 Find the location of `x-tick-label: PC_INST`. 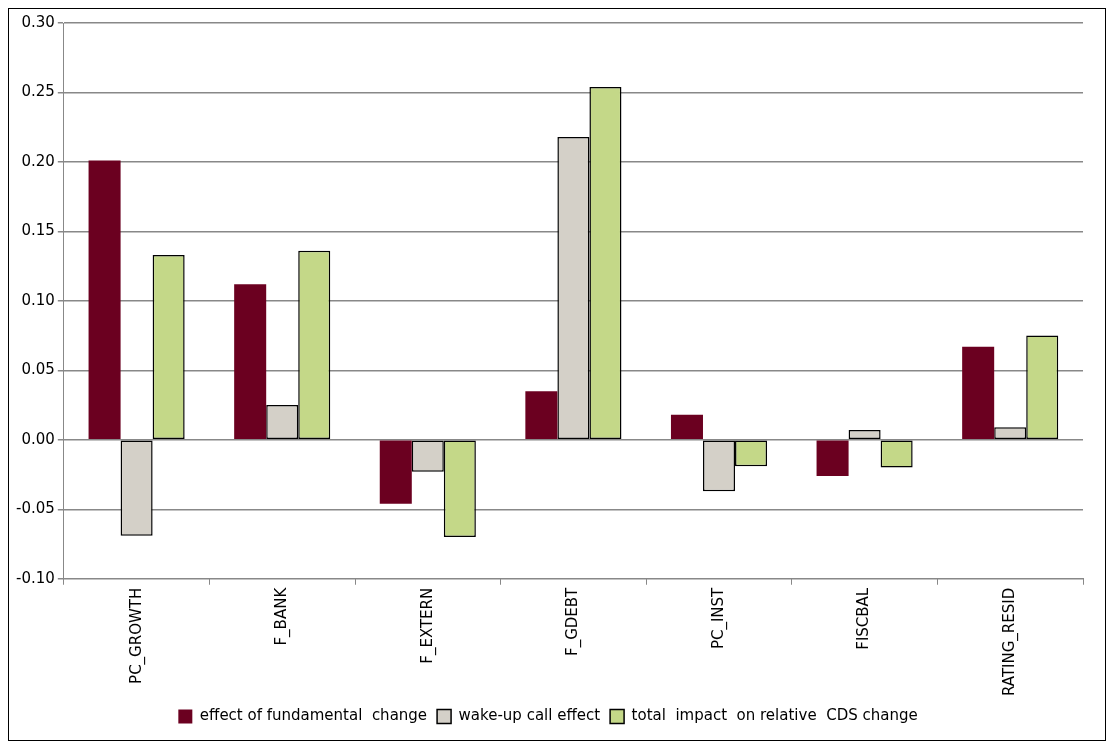

x-tick-label: PC_INST is located at coordinates (718, 618).